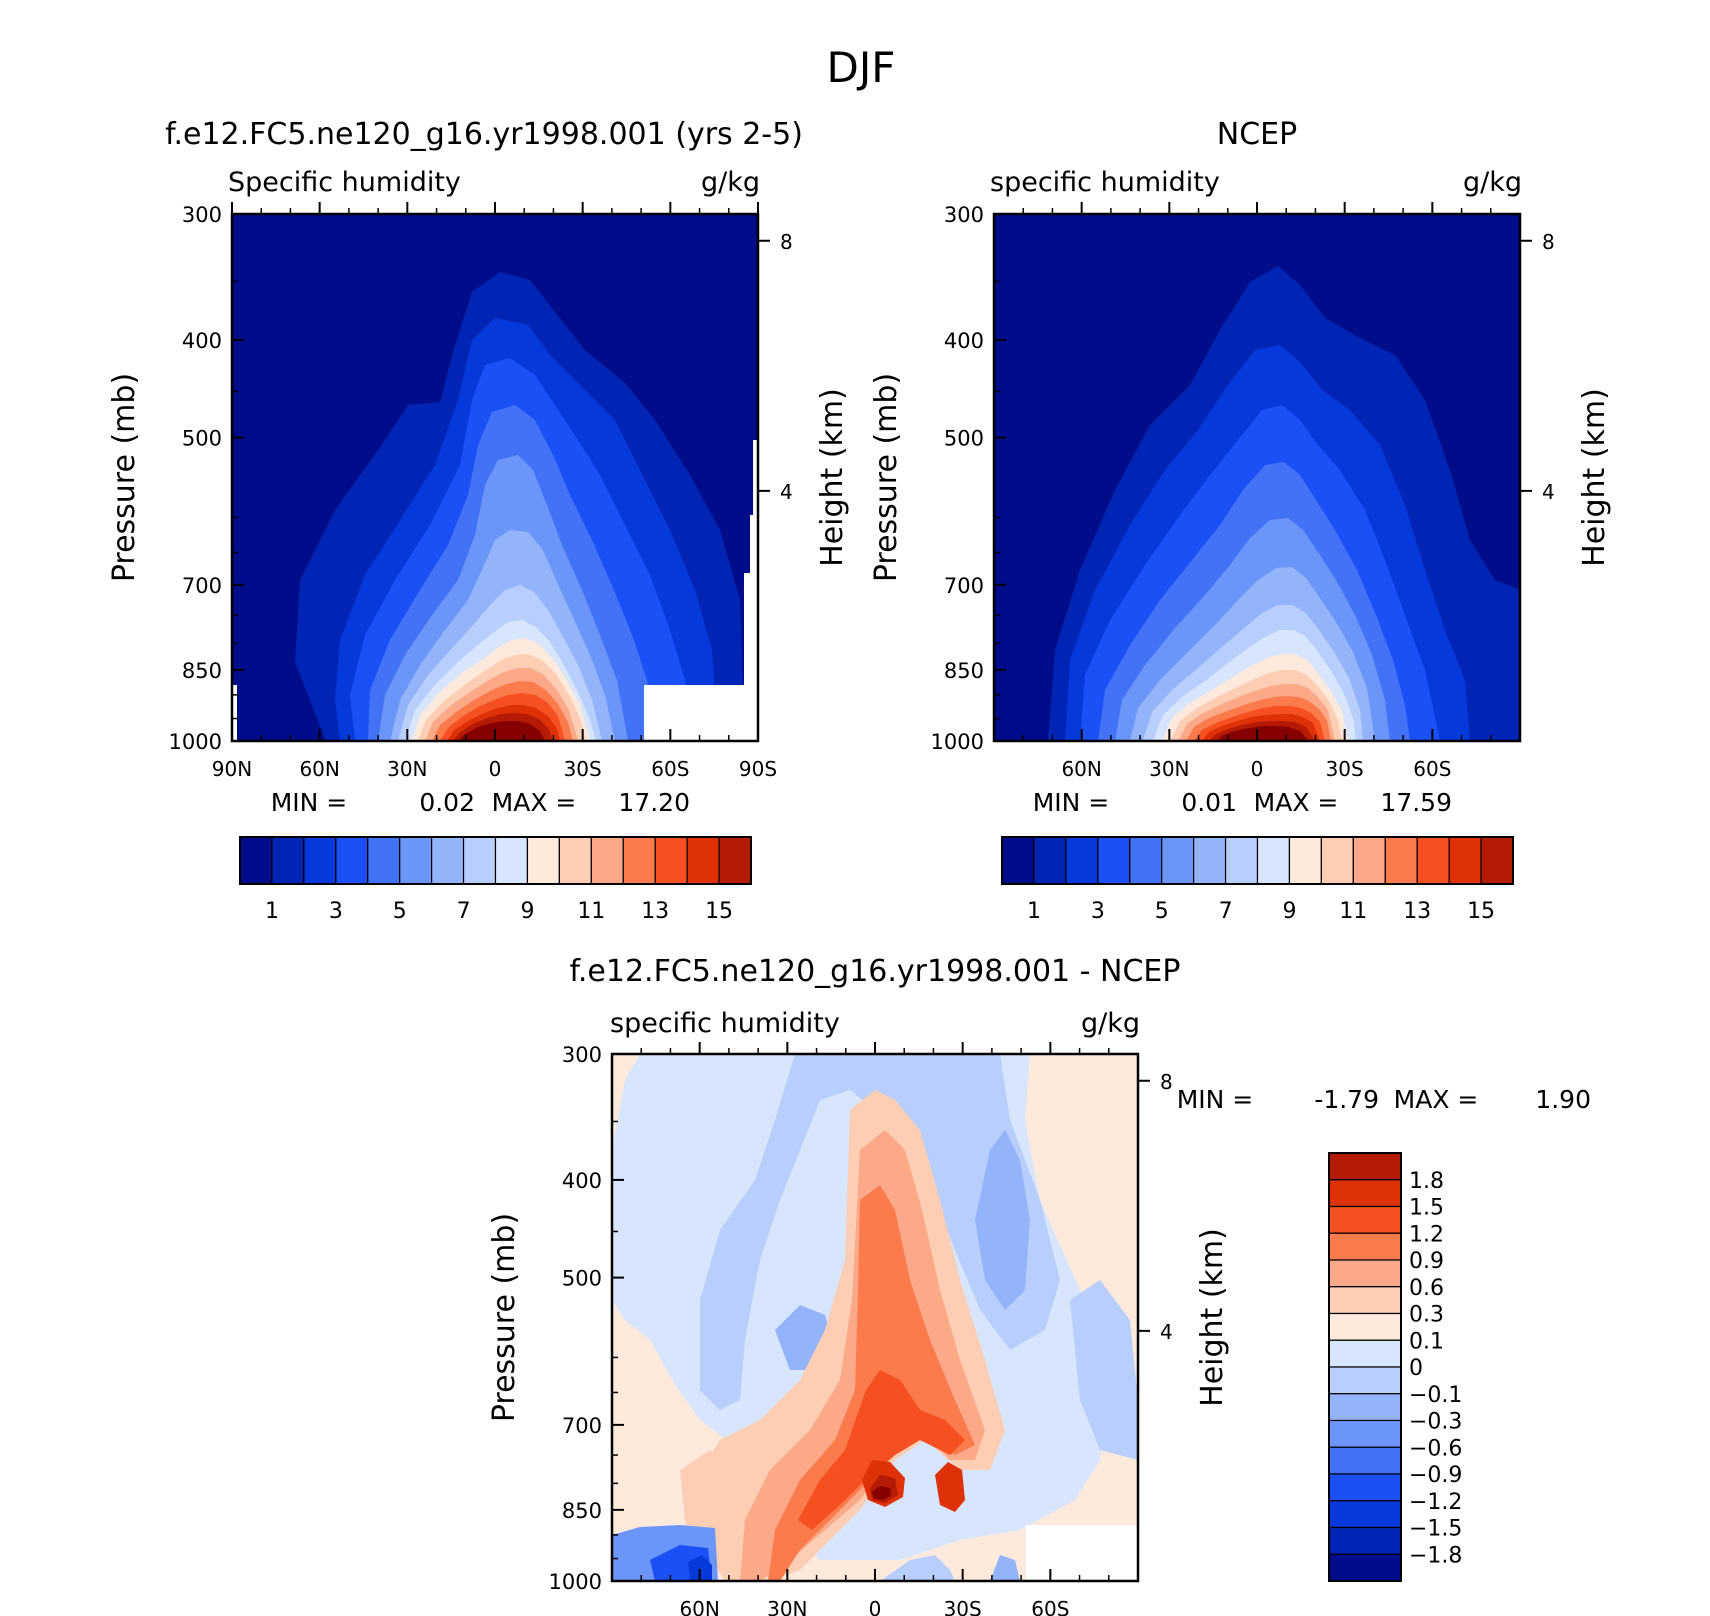 Image resolution: width=1710 pixels, height=1616 pixels. Describe the element at coordinates (655, 911) in the screenshot. I see `colorbar-label: 13` at that location.